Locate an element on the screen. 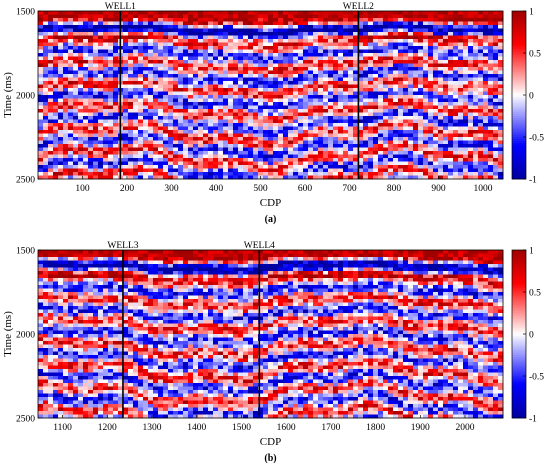 Image resolution: width=550 pixels, height=467 pixels. well-label: WELL2 is located at coordinates (358, 7).